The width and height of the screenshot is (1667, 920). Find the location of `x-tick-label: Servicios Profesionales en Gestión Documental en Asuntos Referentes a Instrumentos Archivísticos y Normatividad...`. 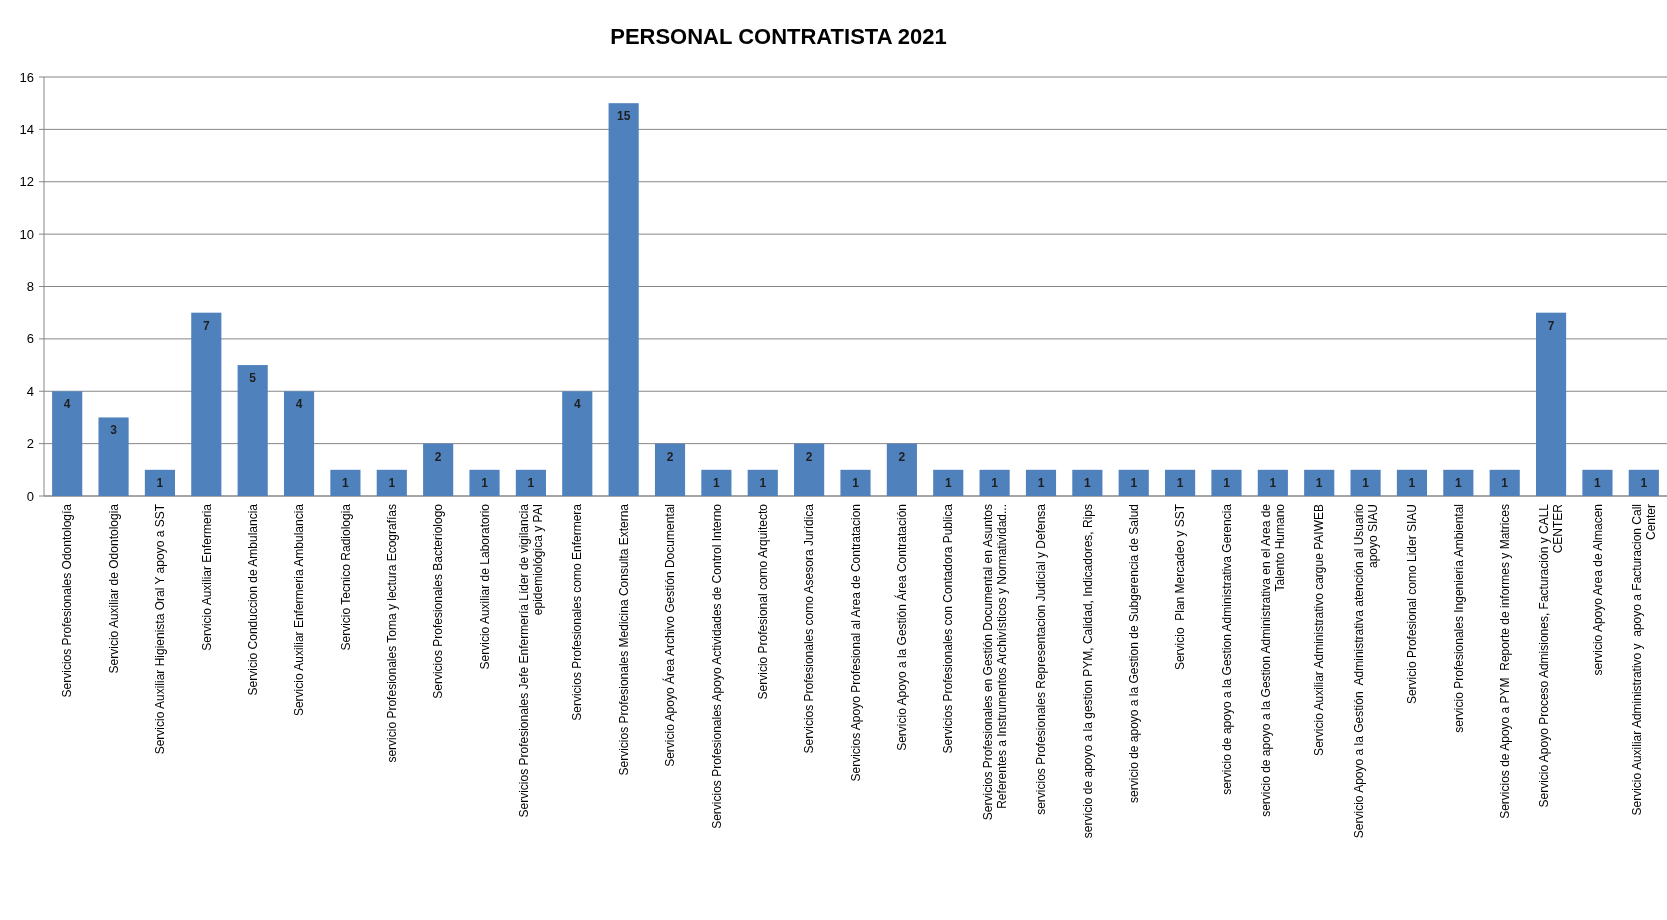

x-tick-label: Servicios Profesionales en Gestión Documental en Asuntos Referentes a Instrumentos Archivísticos y Normatividad... is located at coordinates (994, 662).